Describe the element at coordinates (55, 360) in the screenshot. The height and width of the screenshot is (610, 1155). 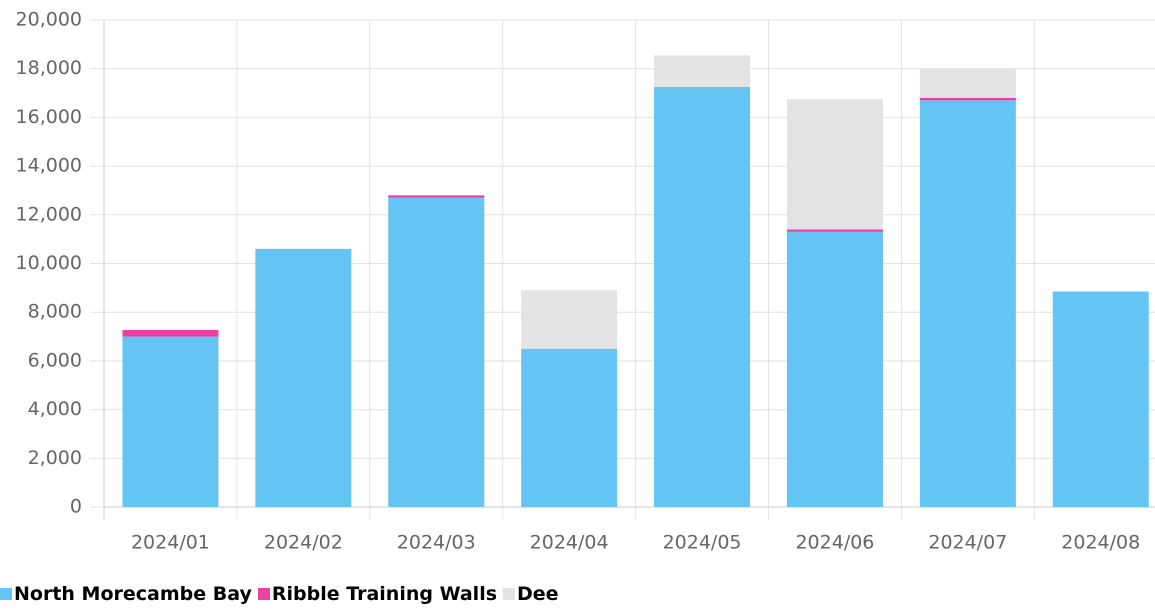
I see `y-tick-label: 6,000` at that location.